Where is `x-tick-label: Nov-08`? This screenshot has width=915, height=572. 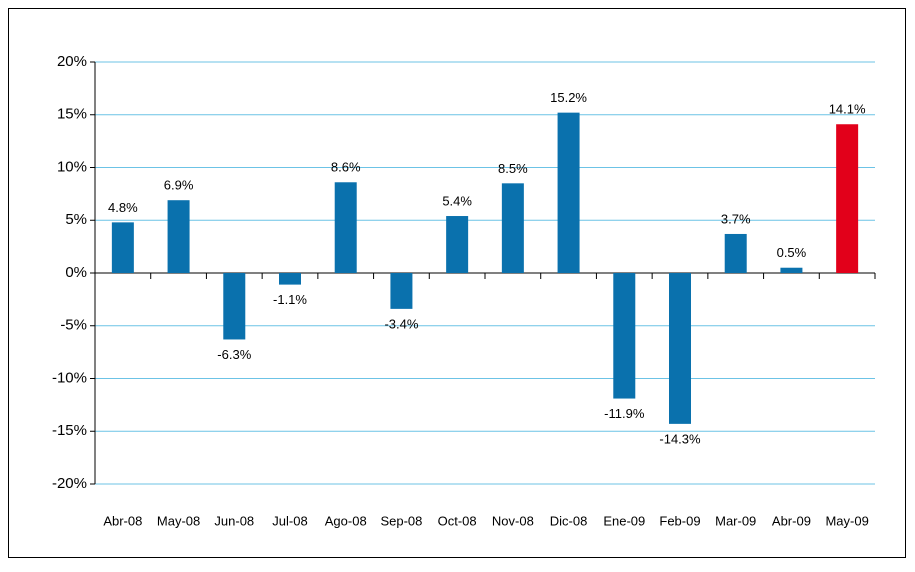
x-tick-label: Nov-08 is located at coordinates (513, 520).